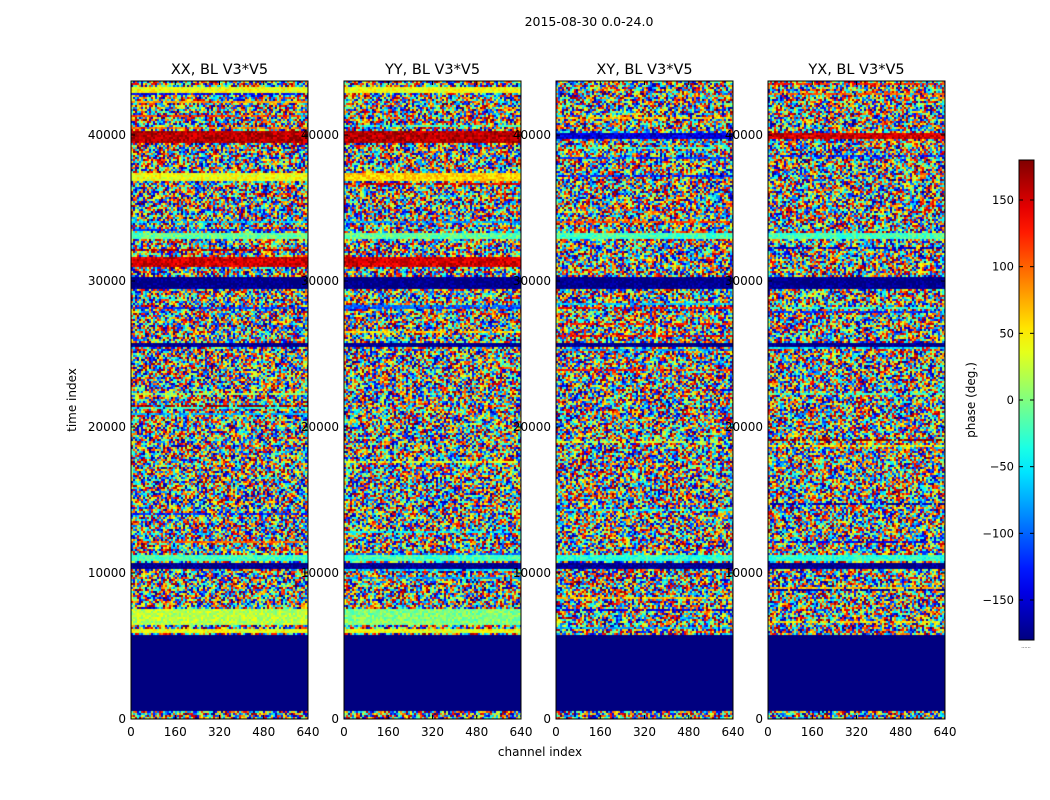  I want to click on colorbar-tick-label: 150, so click(1003, 200).